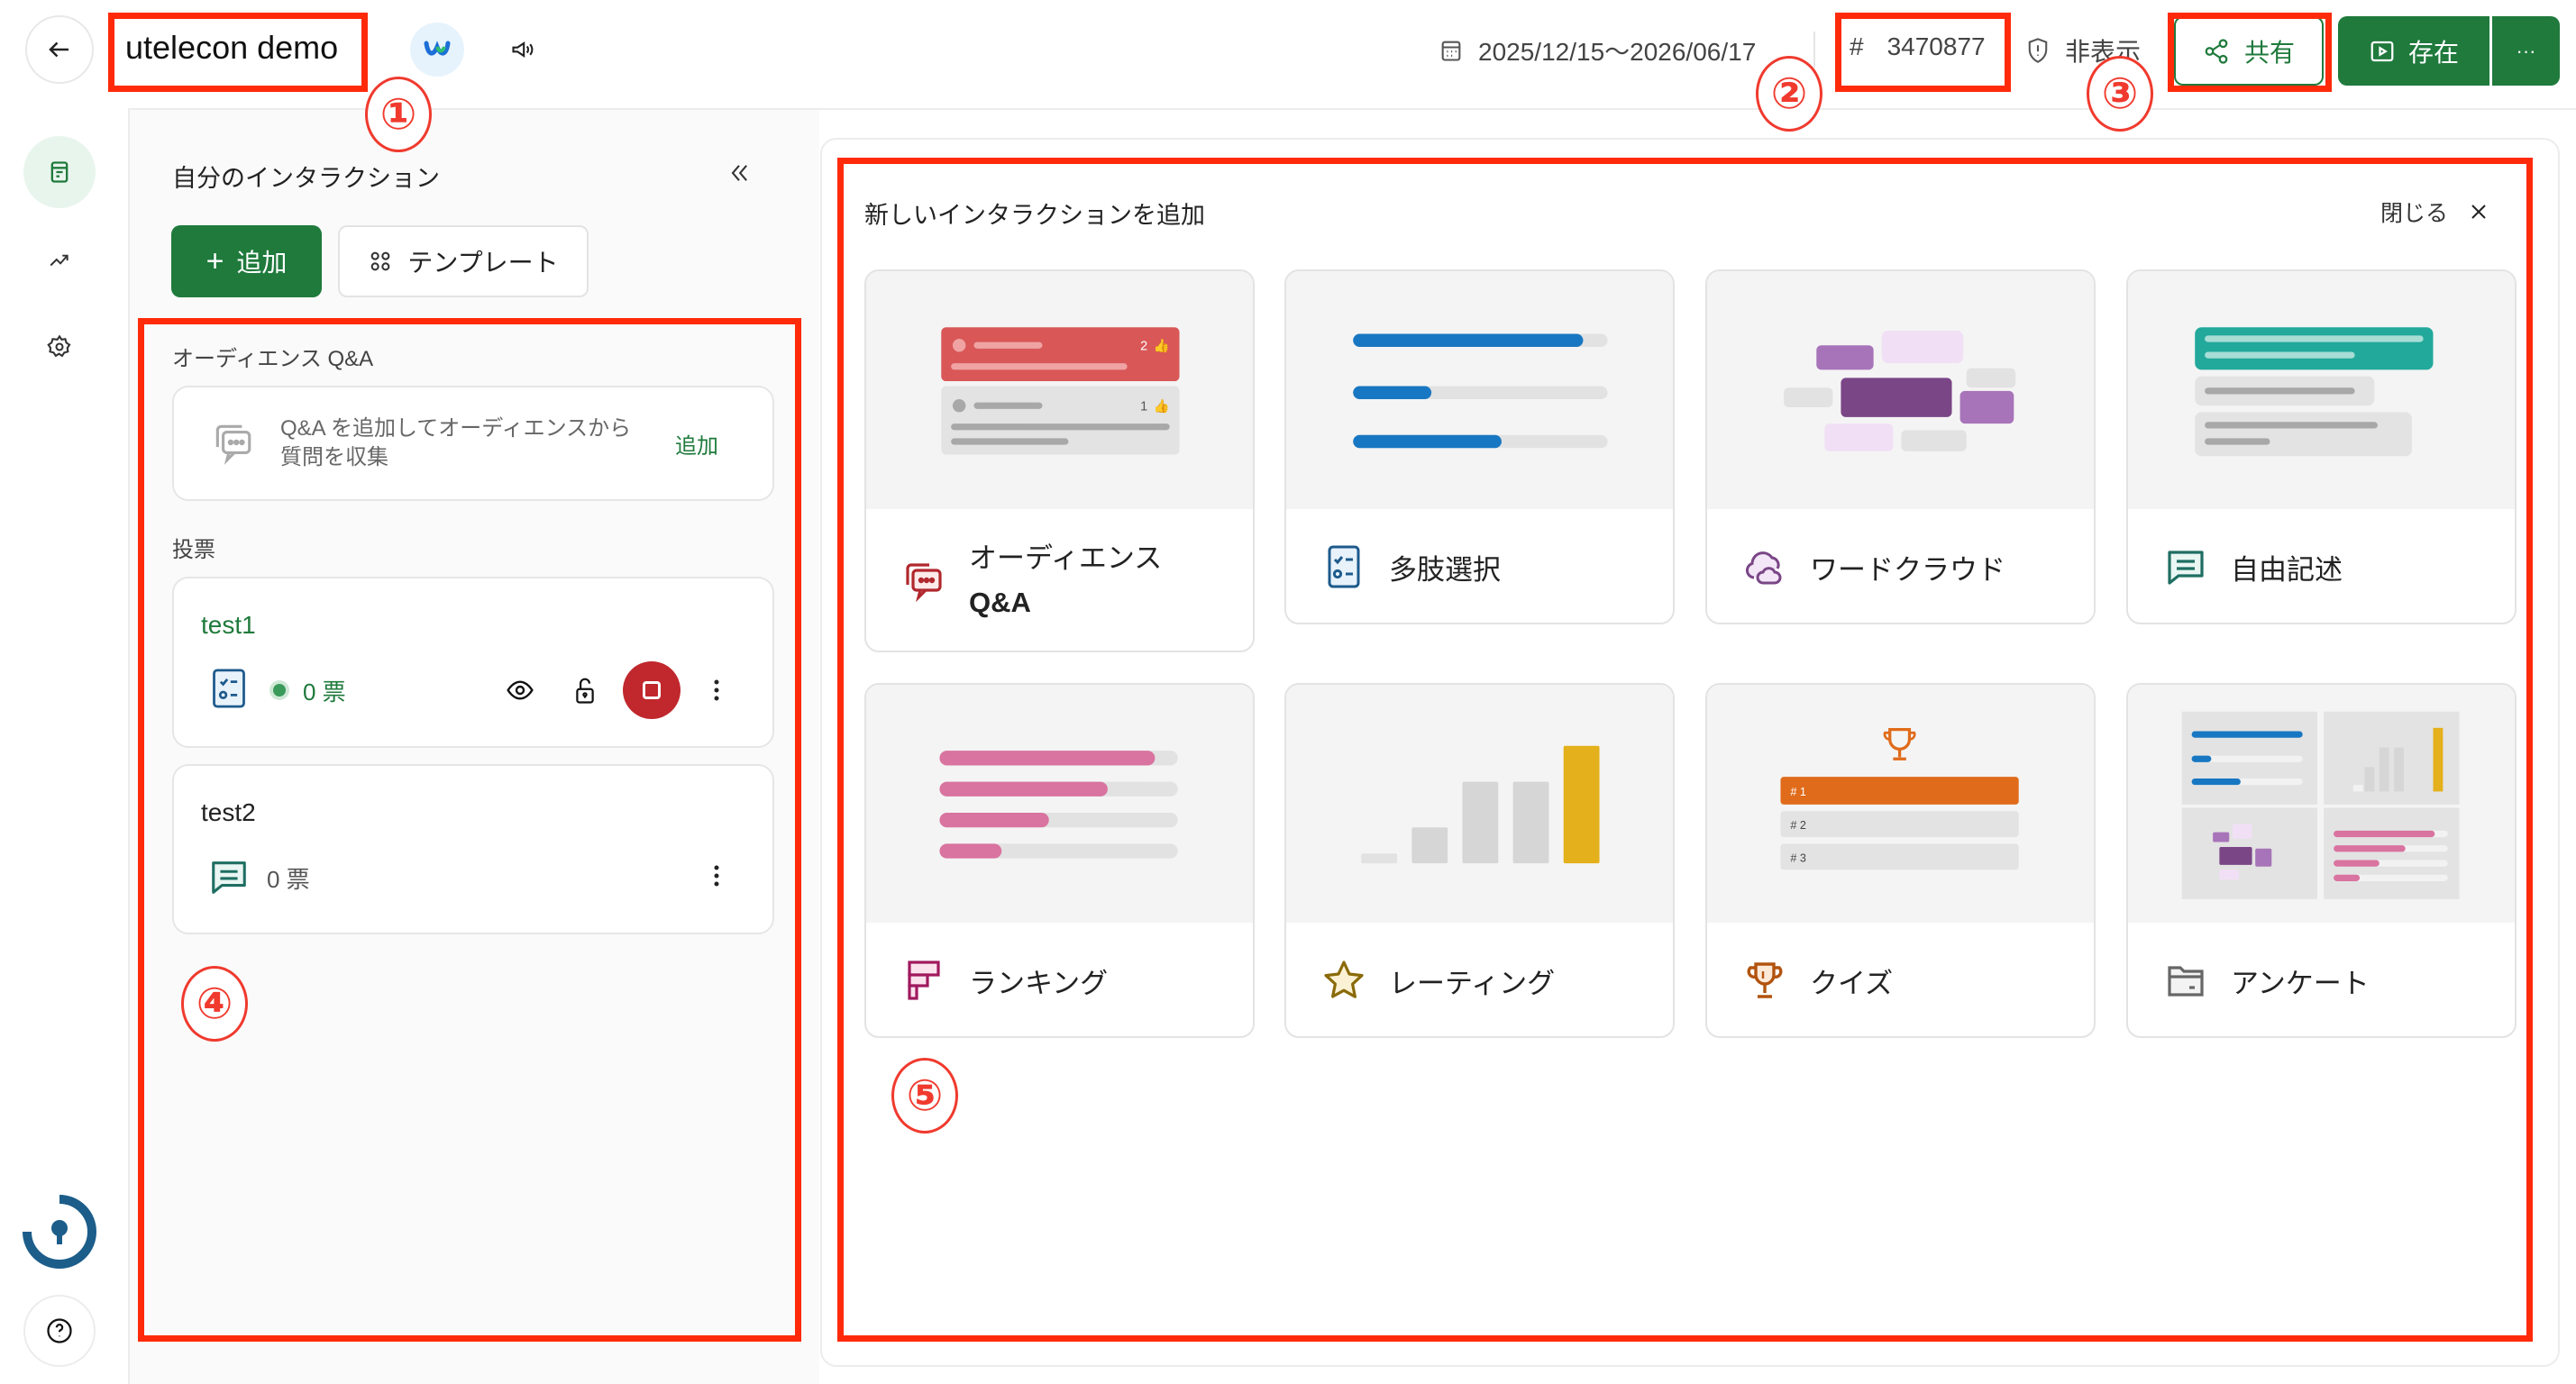 The height and width of the screenshot is (1384, 2576). I want to click on megaphone-icon, so click(523, 50).